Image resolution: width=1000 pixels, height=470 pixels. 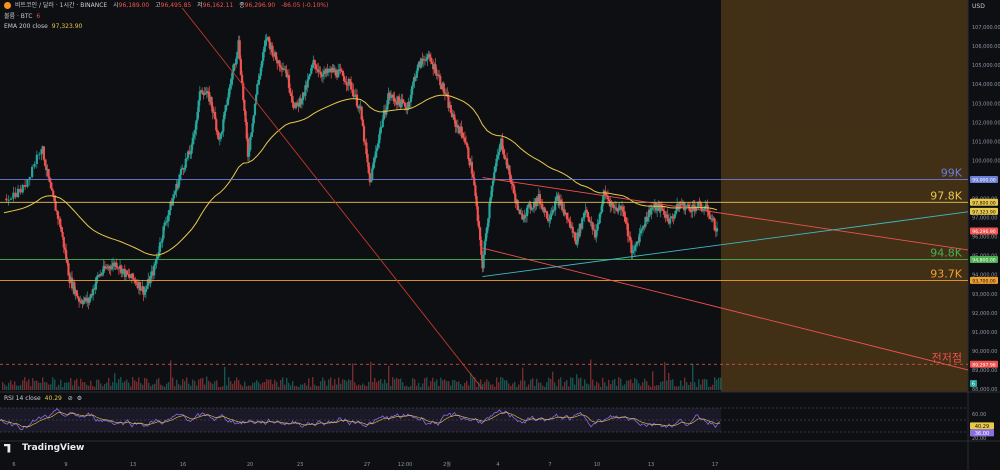 What do you see at coordinates (24, 17) in the screenshot?
I see `volume-legend: 볼륨 · BTC 6` at bounding box center [24, 17].